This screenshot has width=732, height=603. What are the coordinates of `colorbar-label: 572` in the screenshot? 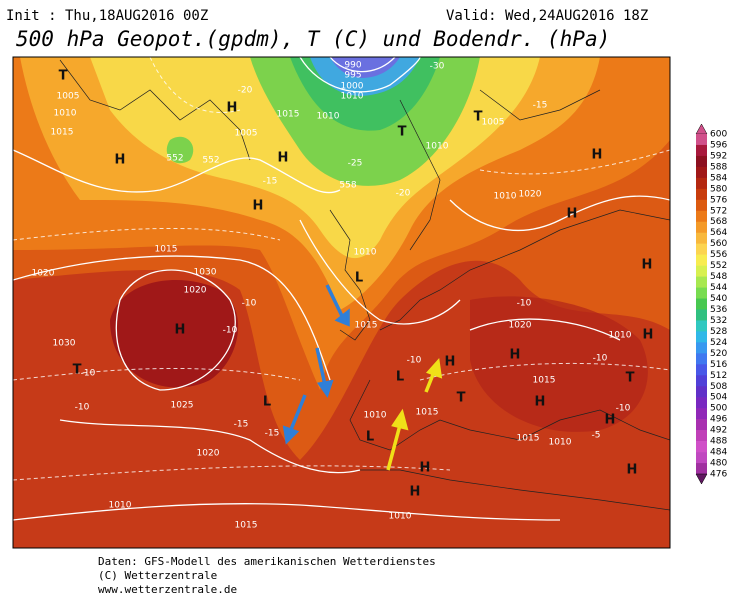 It's located at (718, 211).